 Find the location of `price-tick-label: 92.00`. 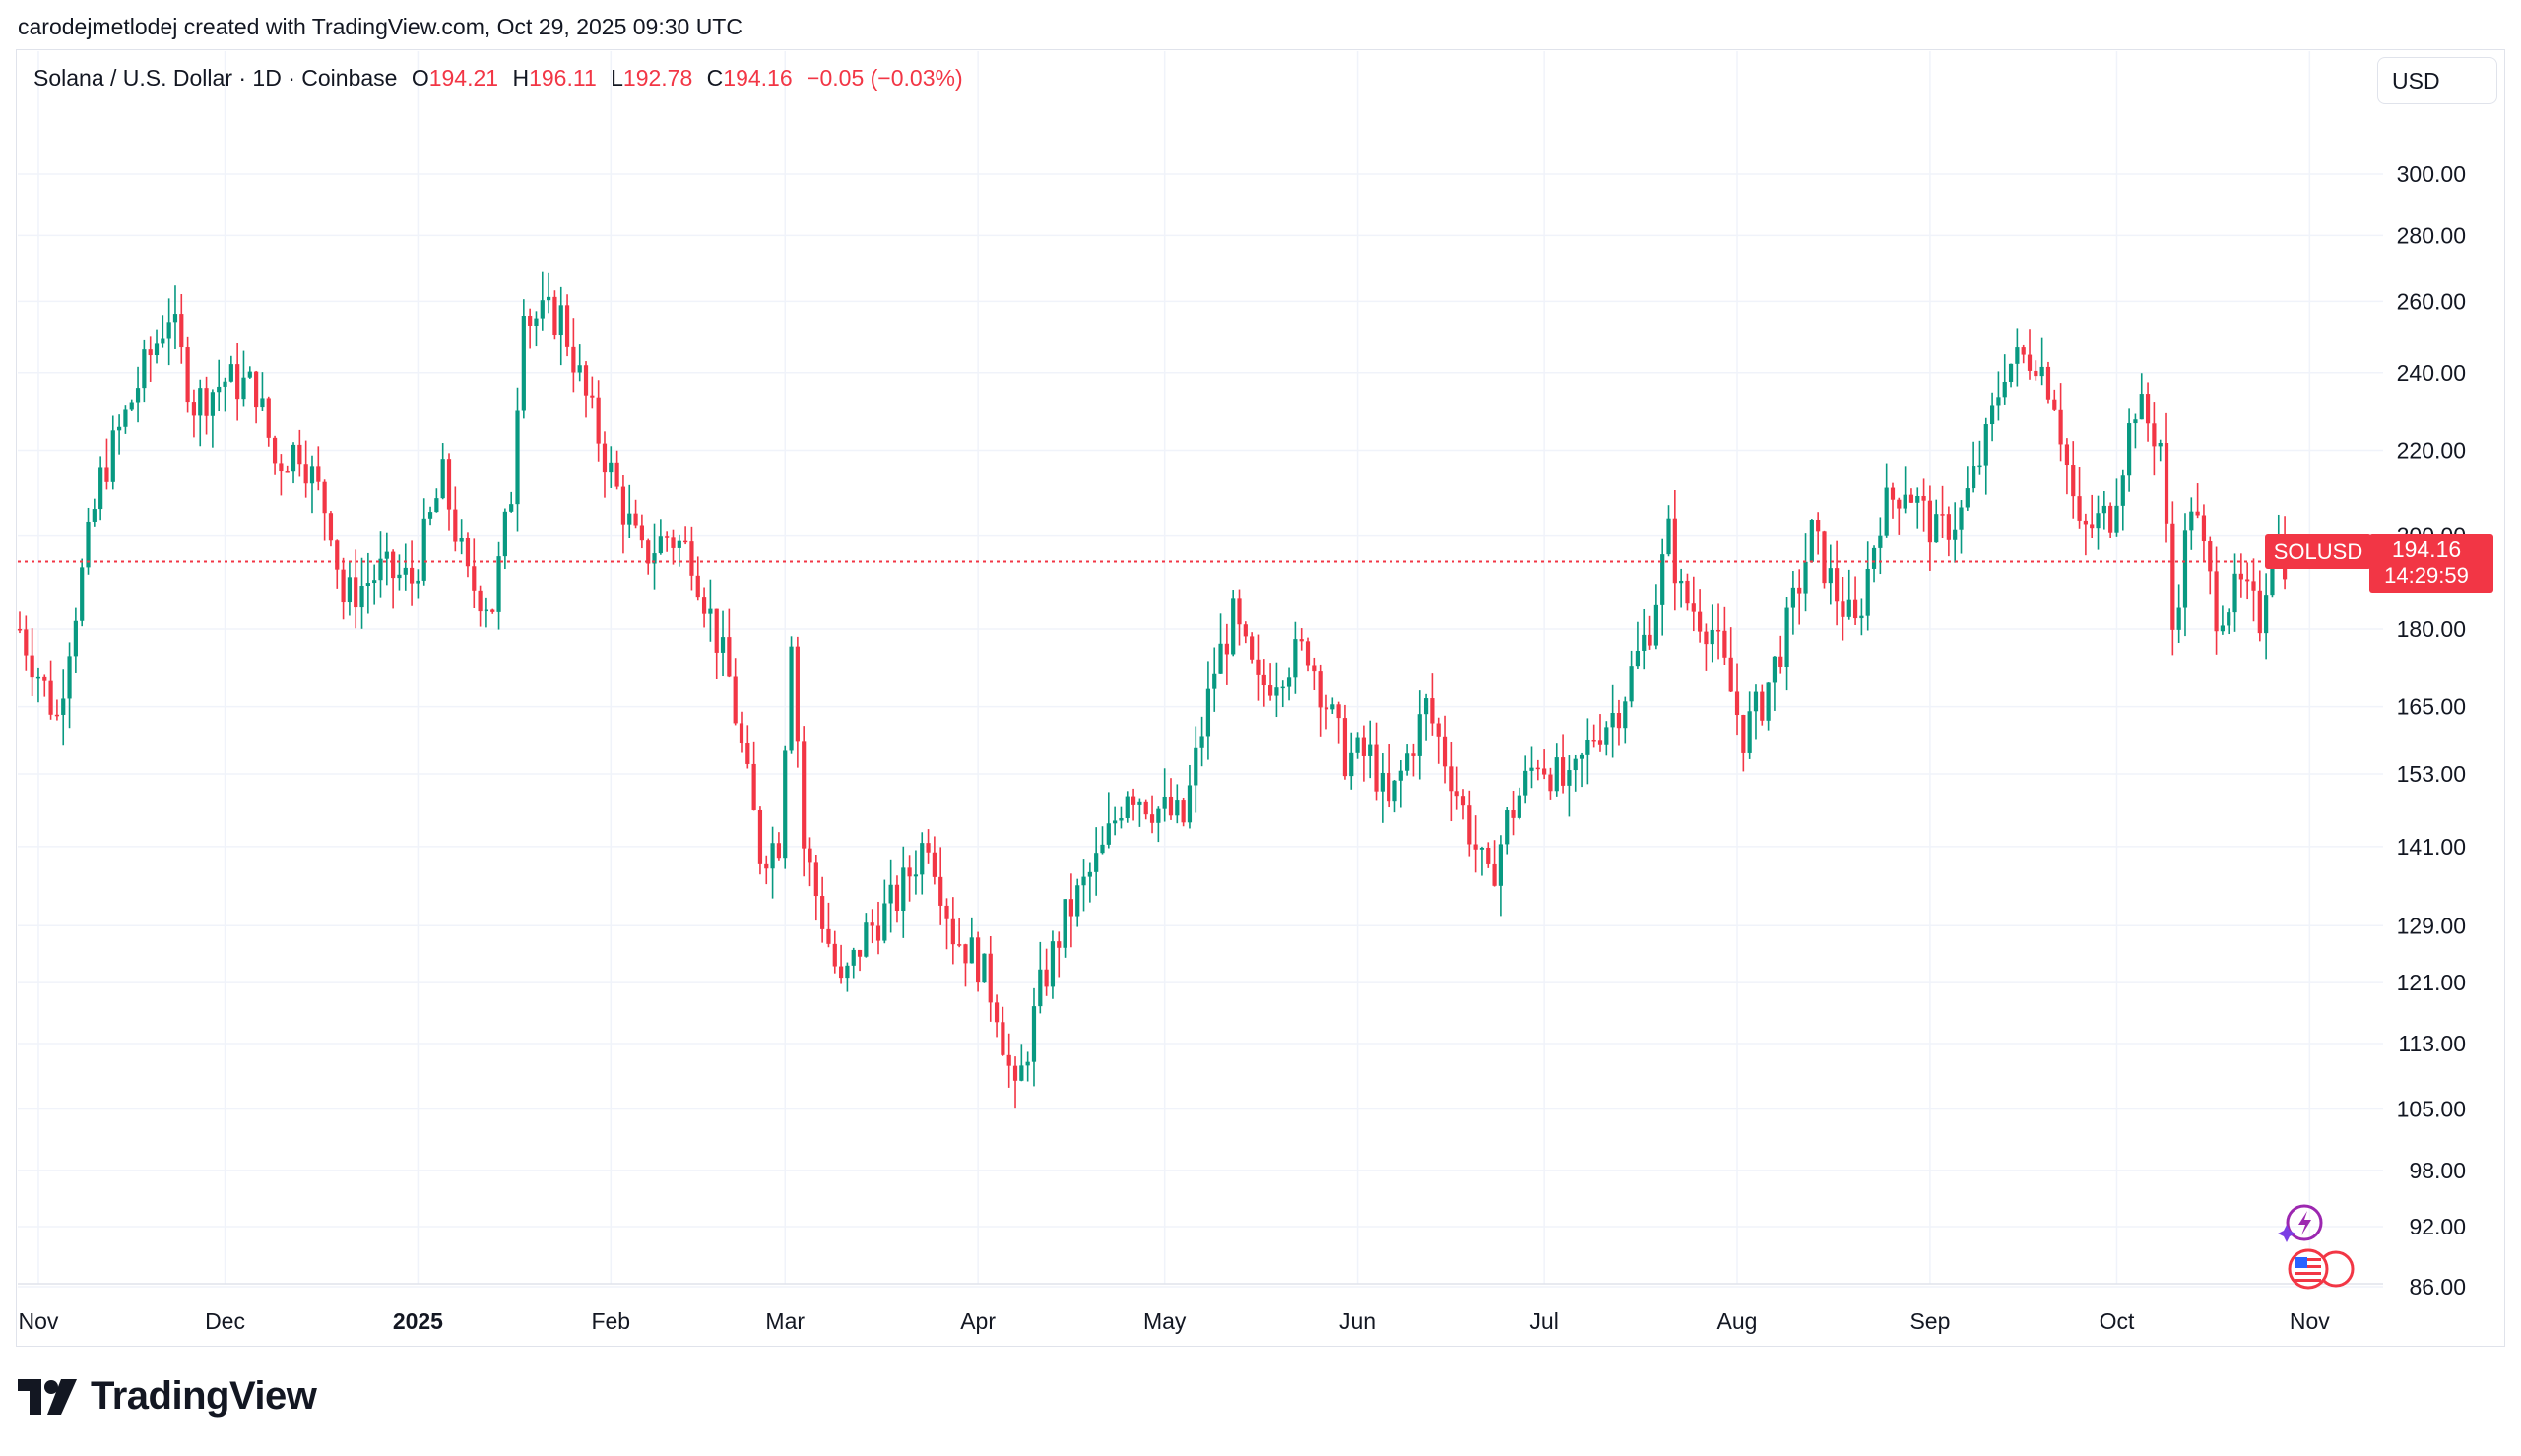

price-tick-label: 92.00 is located at coordinates (2437, 1226).